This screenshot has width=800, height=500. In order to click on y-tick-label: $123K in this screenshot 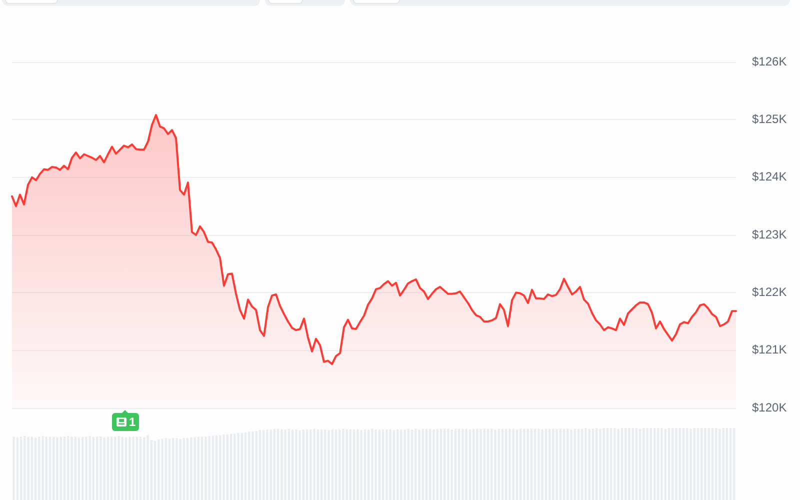, I will do `click(769, 234)`.